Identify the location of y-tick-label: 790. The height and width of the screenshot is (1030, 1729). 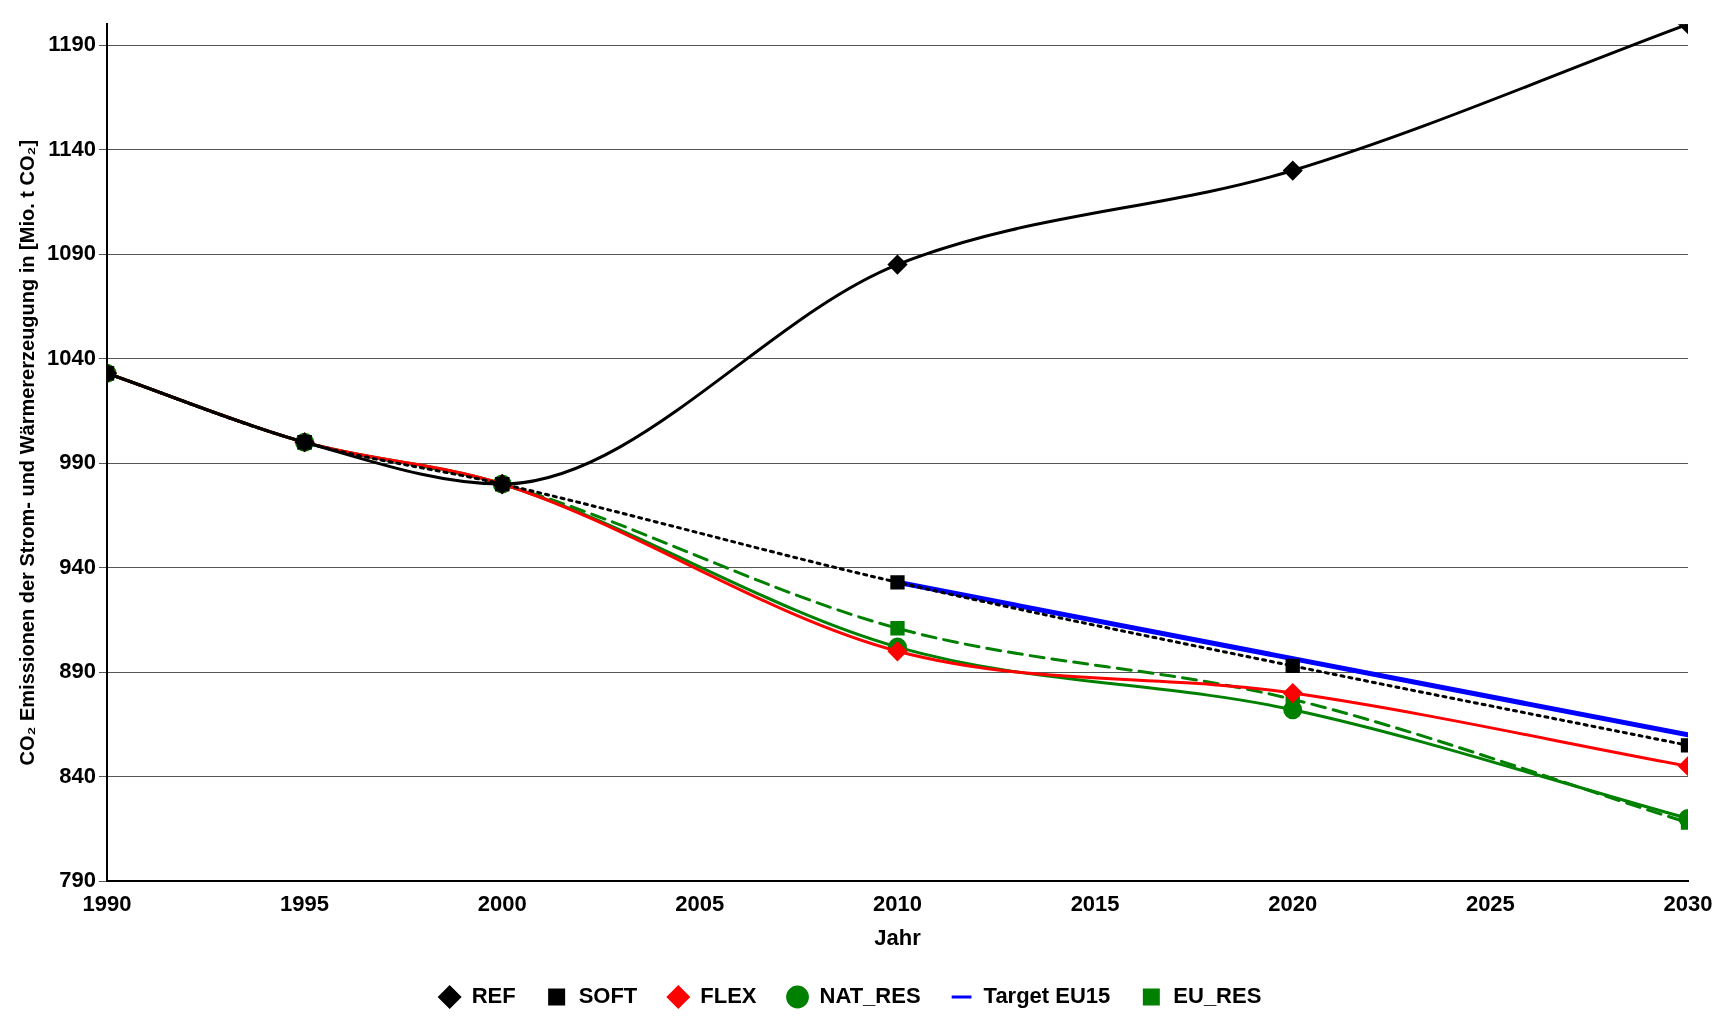
(77, 880).